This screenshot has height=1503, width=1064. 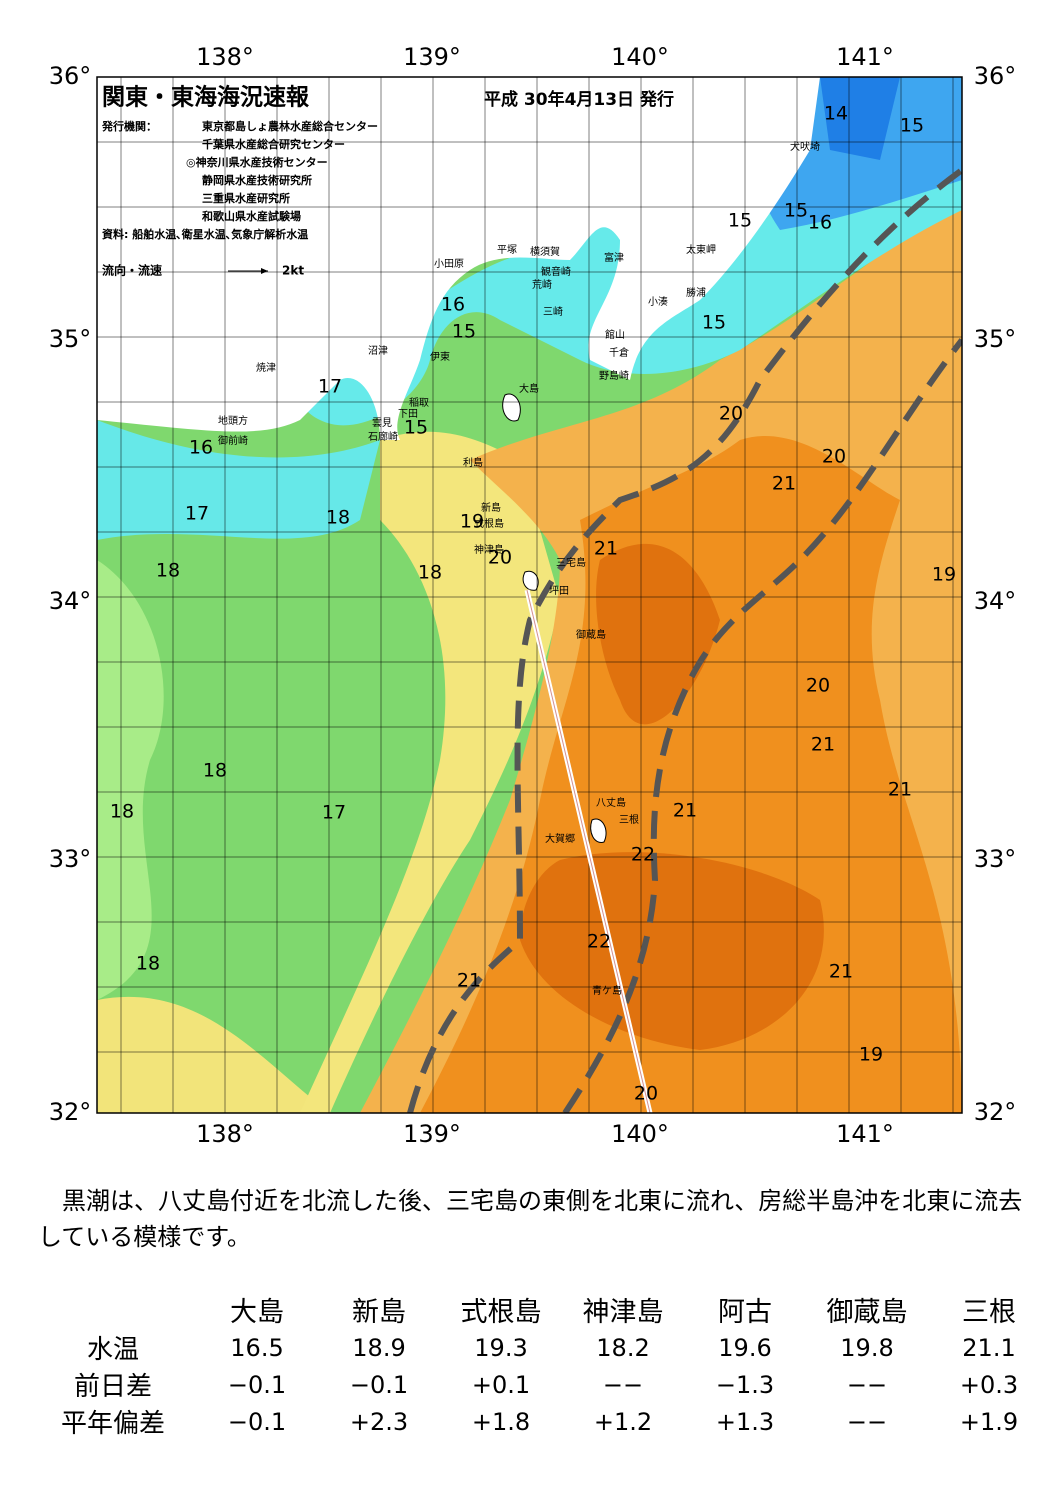 What do you see at coordinates (251, 216) in the screenshot?
I see `issuer: 和歌山県水産試験場` at bounding box center [251, 216].